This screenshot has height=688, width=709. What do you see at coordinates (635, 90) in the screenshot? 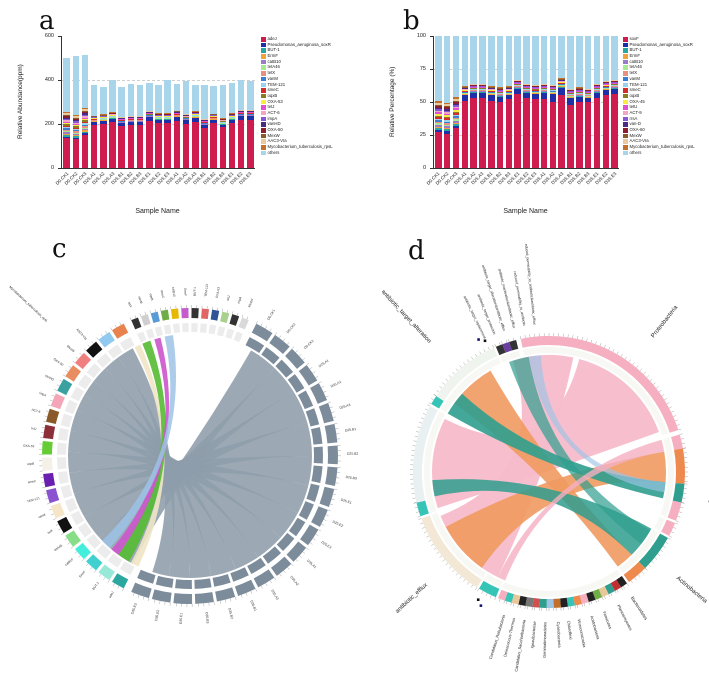
I see `legend-label: smeC` at bounding box center [635, 90].